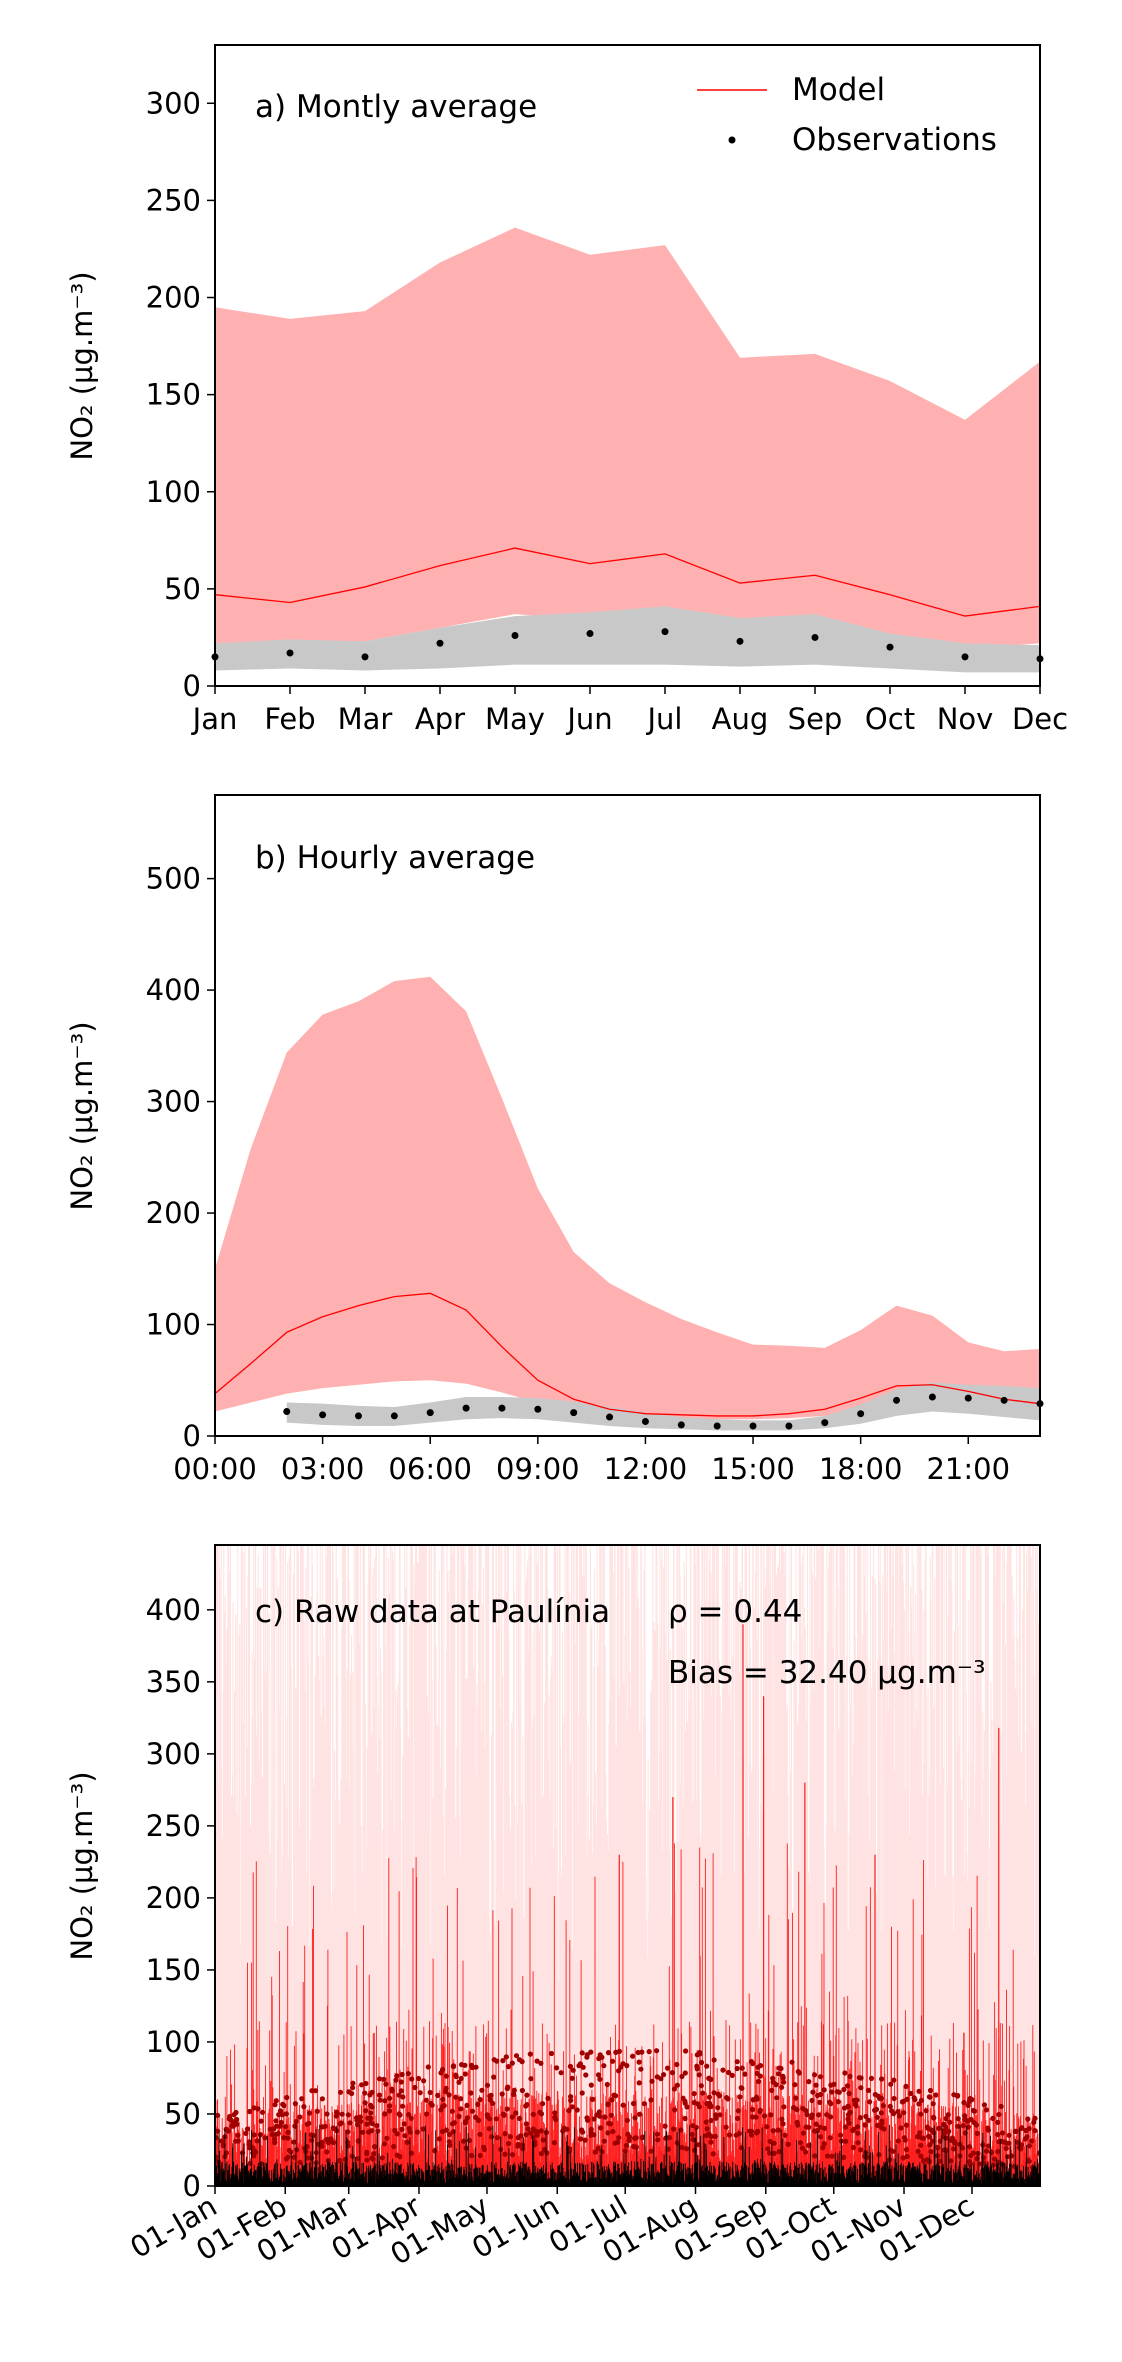 The width and height of the screenshot is (1122, 2362). I want to click on raw-y-tick-label: 350, so click(173, 1682).